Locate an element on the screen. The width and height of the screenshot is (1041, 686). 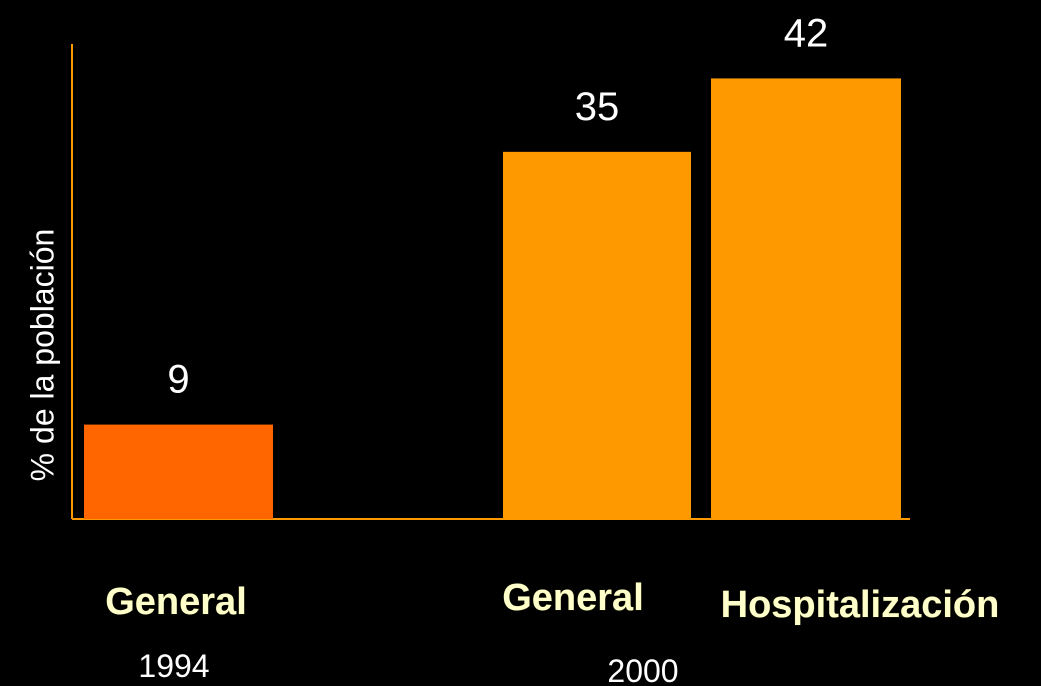
y-axis-title: % de la población is located at coordinates (42, 355).